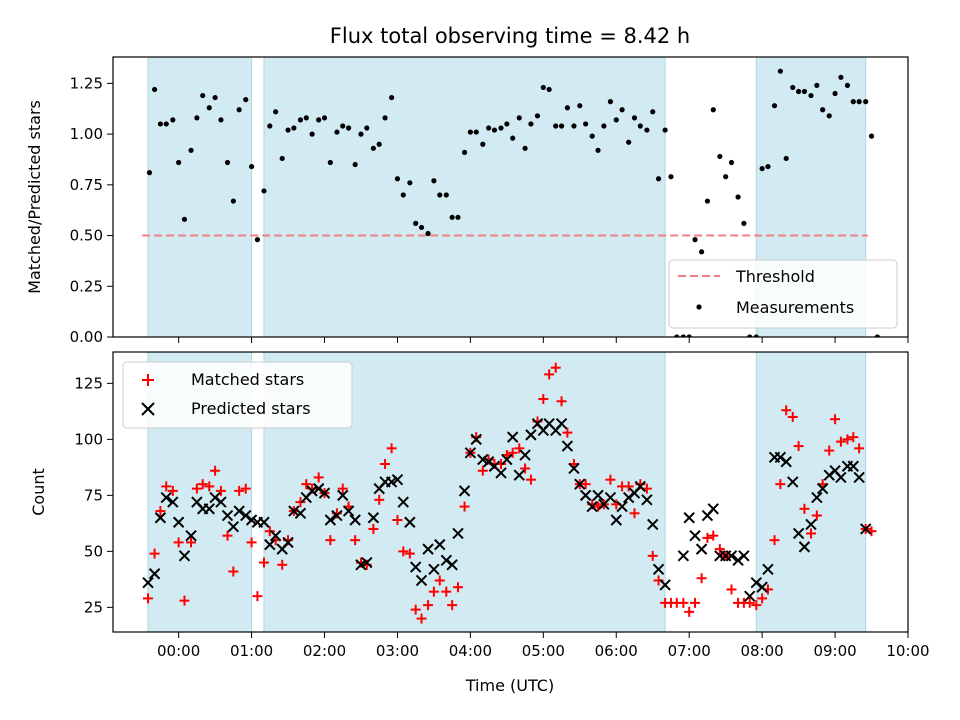 The height and width of the screenshot is (720, 960). I want to click on shaded-interval, so click(200, 197).